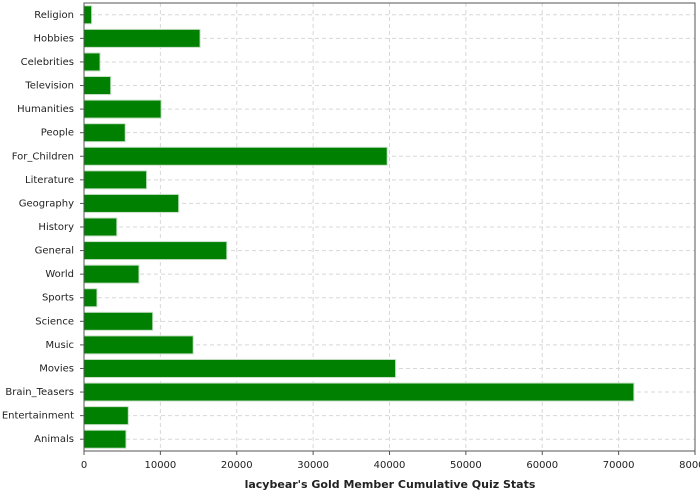  Describe the element at coordinates (84, 465) in the screenshot. I see `x-tick-label: 0` at that location.